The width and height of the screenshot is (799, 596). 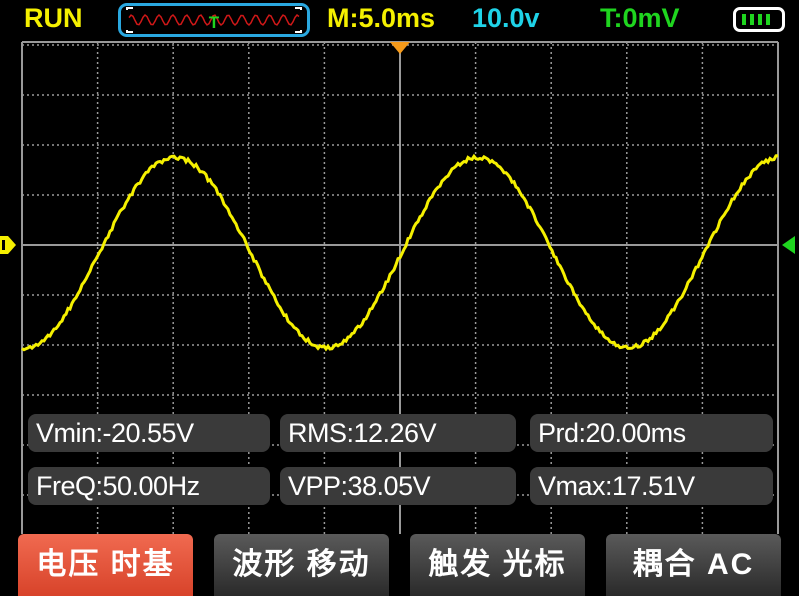 I want to click on voltage-timebase-button: 电压 时基, so click(x=105, y=565).